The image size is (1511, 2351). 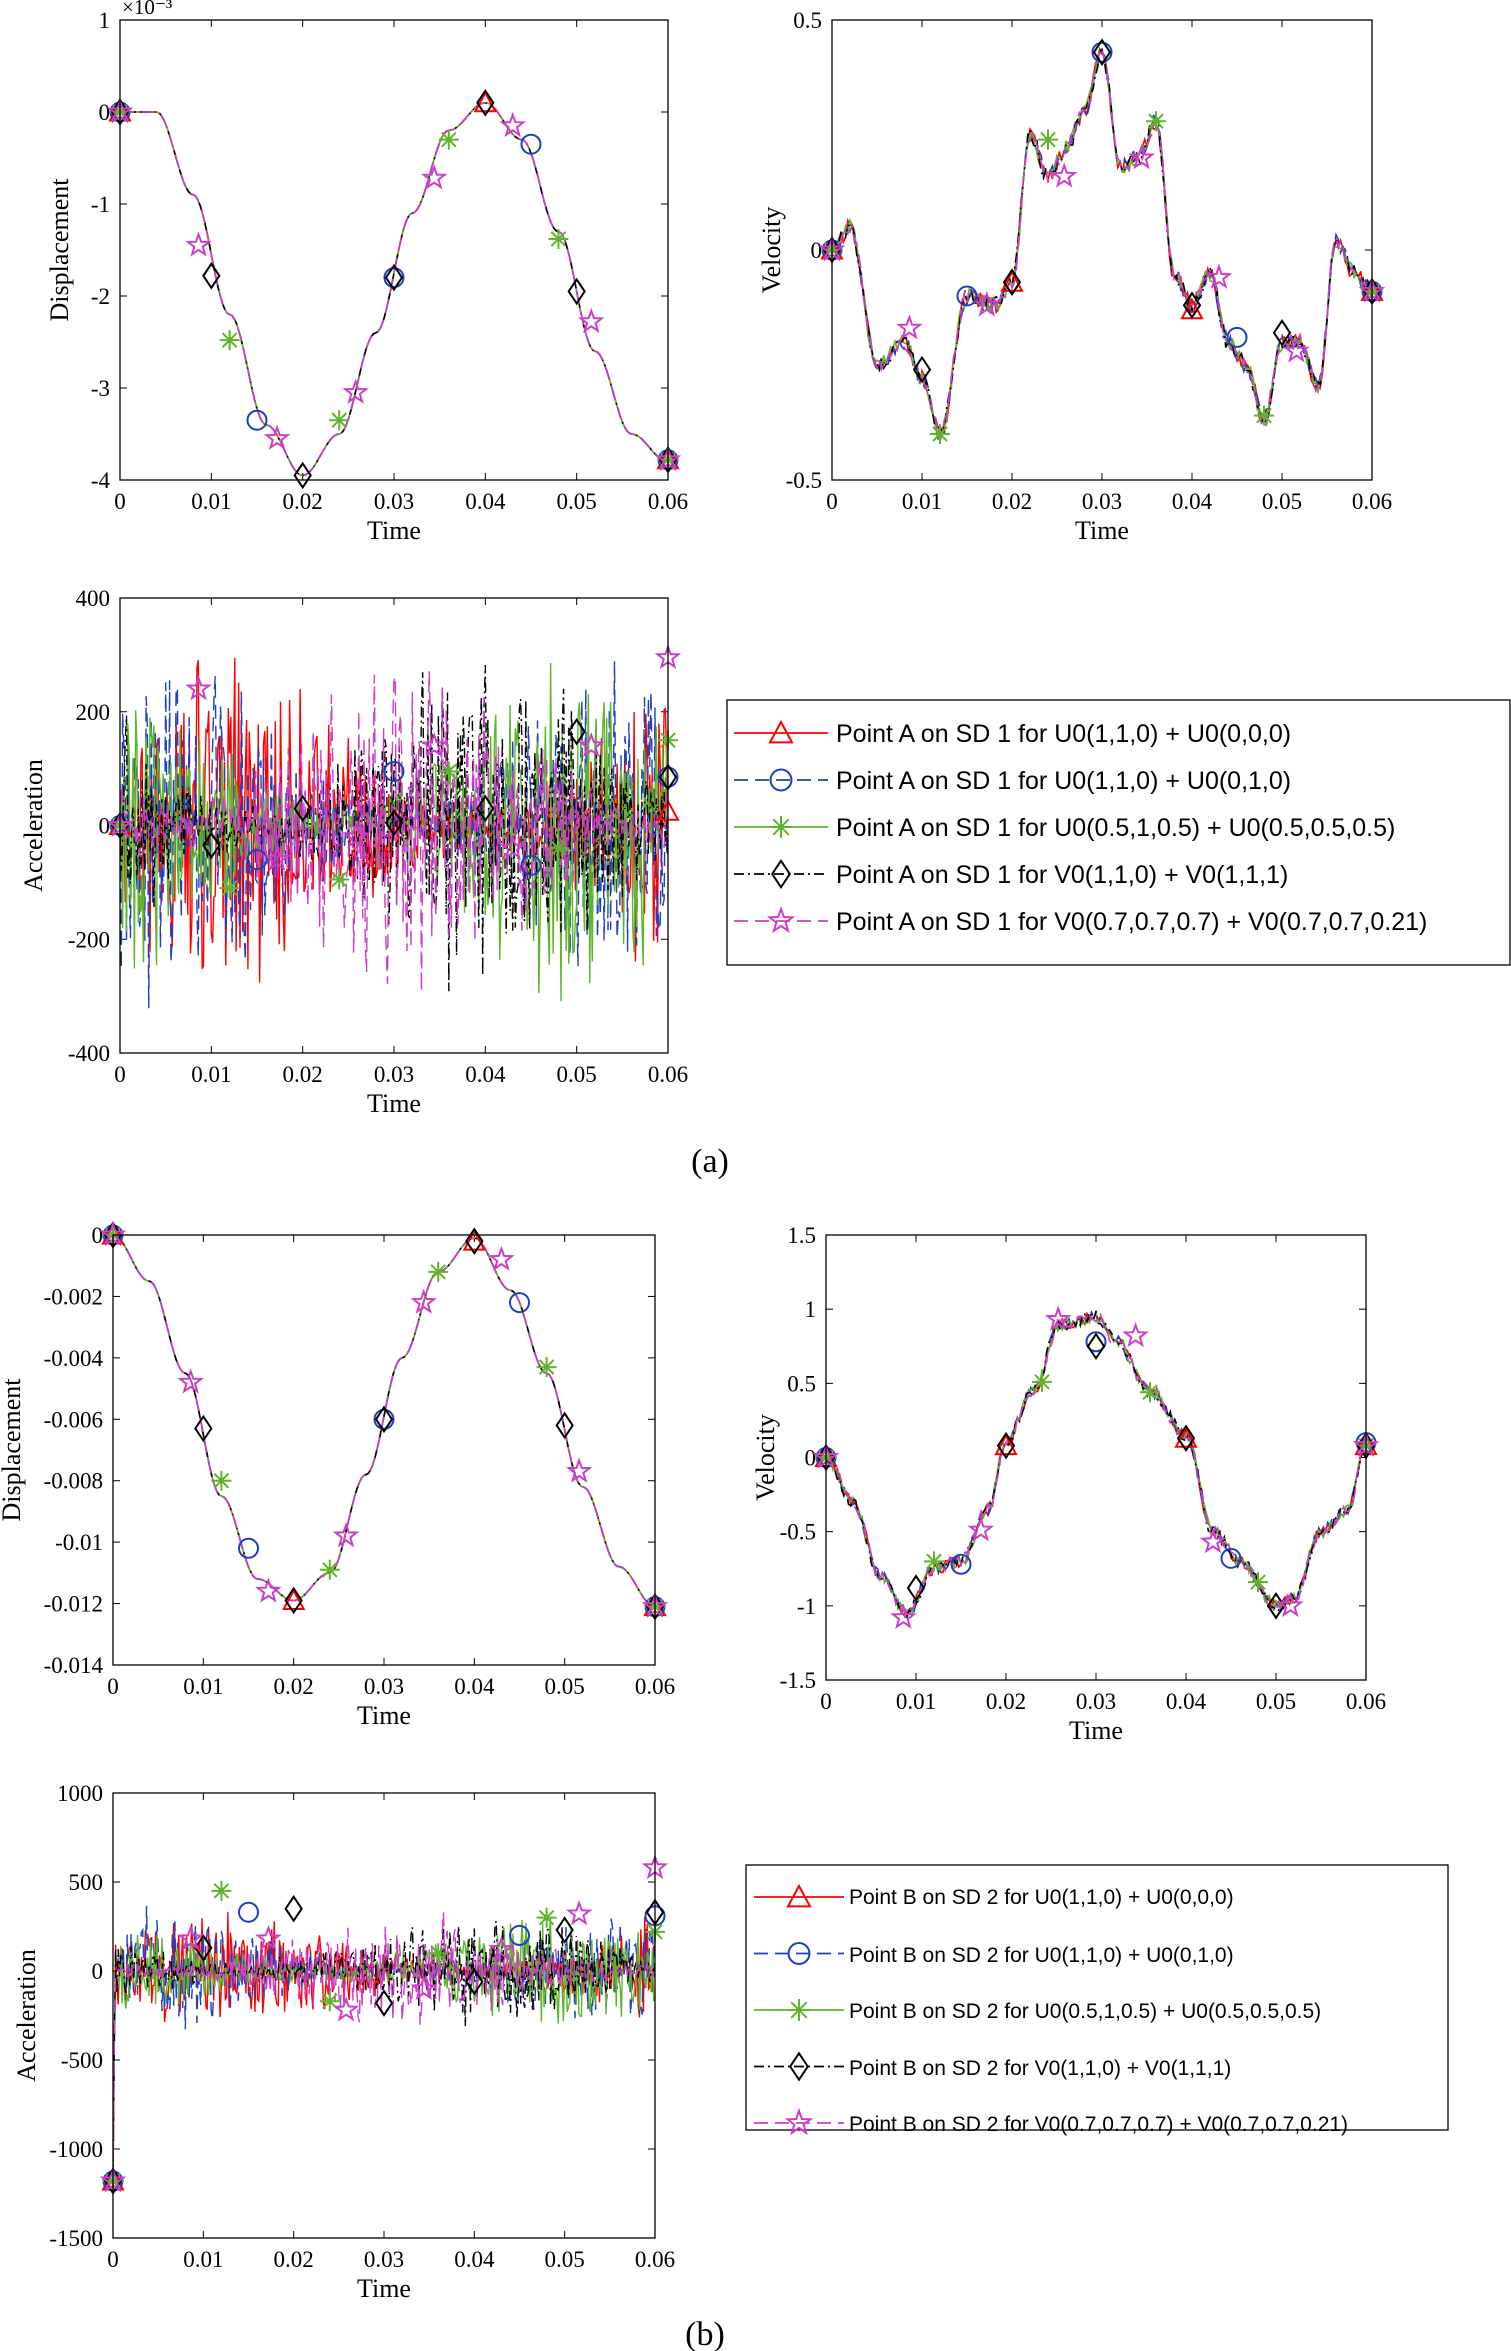 What do you see at coordinates (1097, 1997) in the screenshot?
I see `legend-b-box` at bounding box center [1097, 1997].